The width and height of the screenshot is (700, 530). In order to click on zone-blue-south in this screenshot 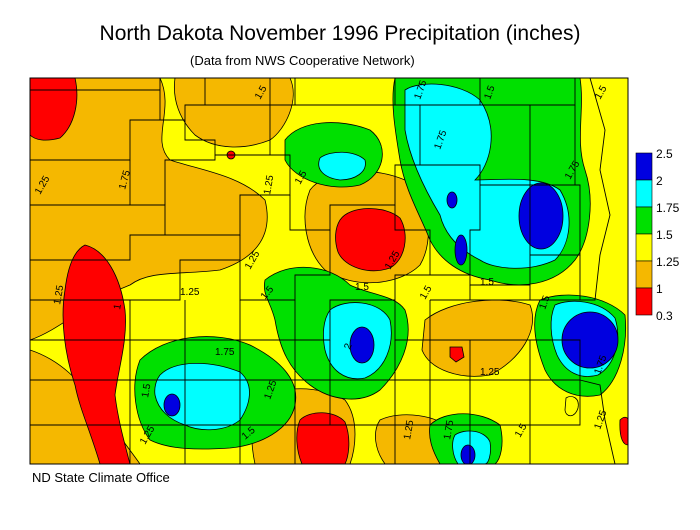, I will do `click(468, 454)`.